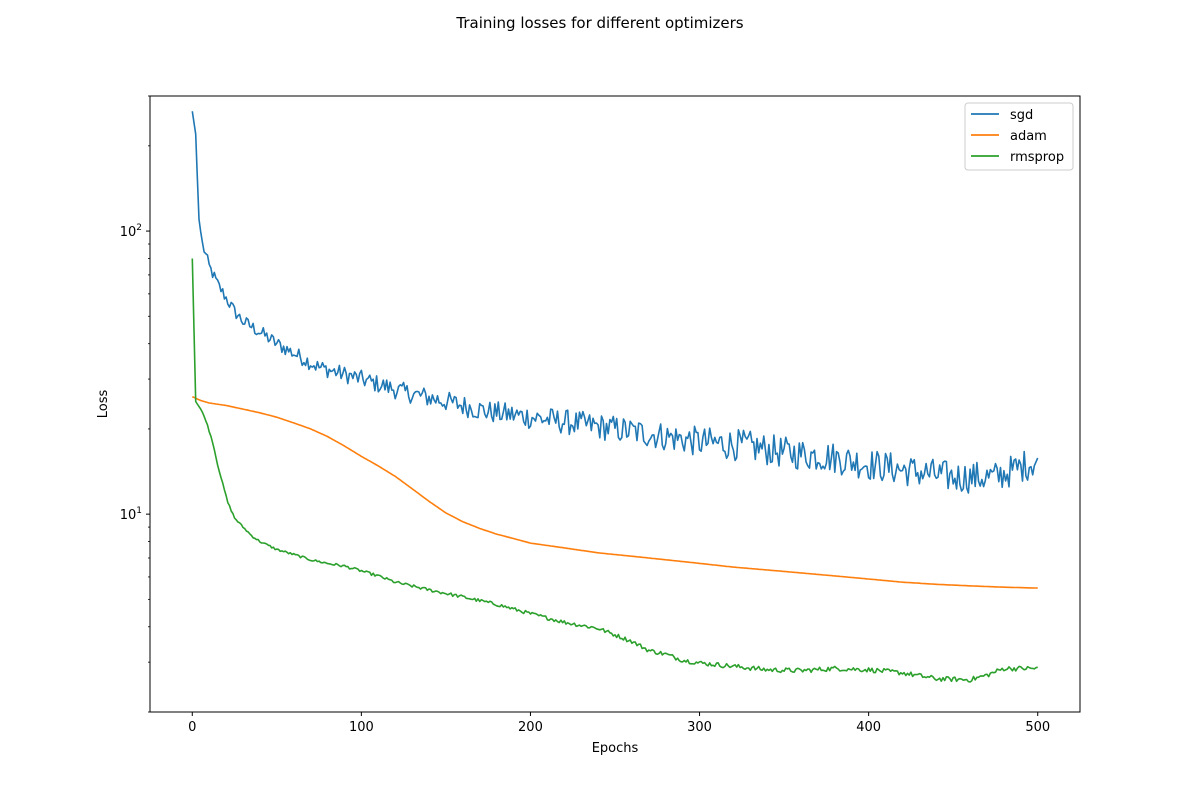  I want to click on x-axis: 0 100 200 300 400 500, so click(619, 723).